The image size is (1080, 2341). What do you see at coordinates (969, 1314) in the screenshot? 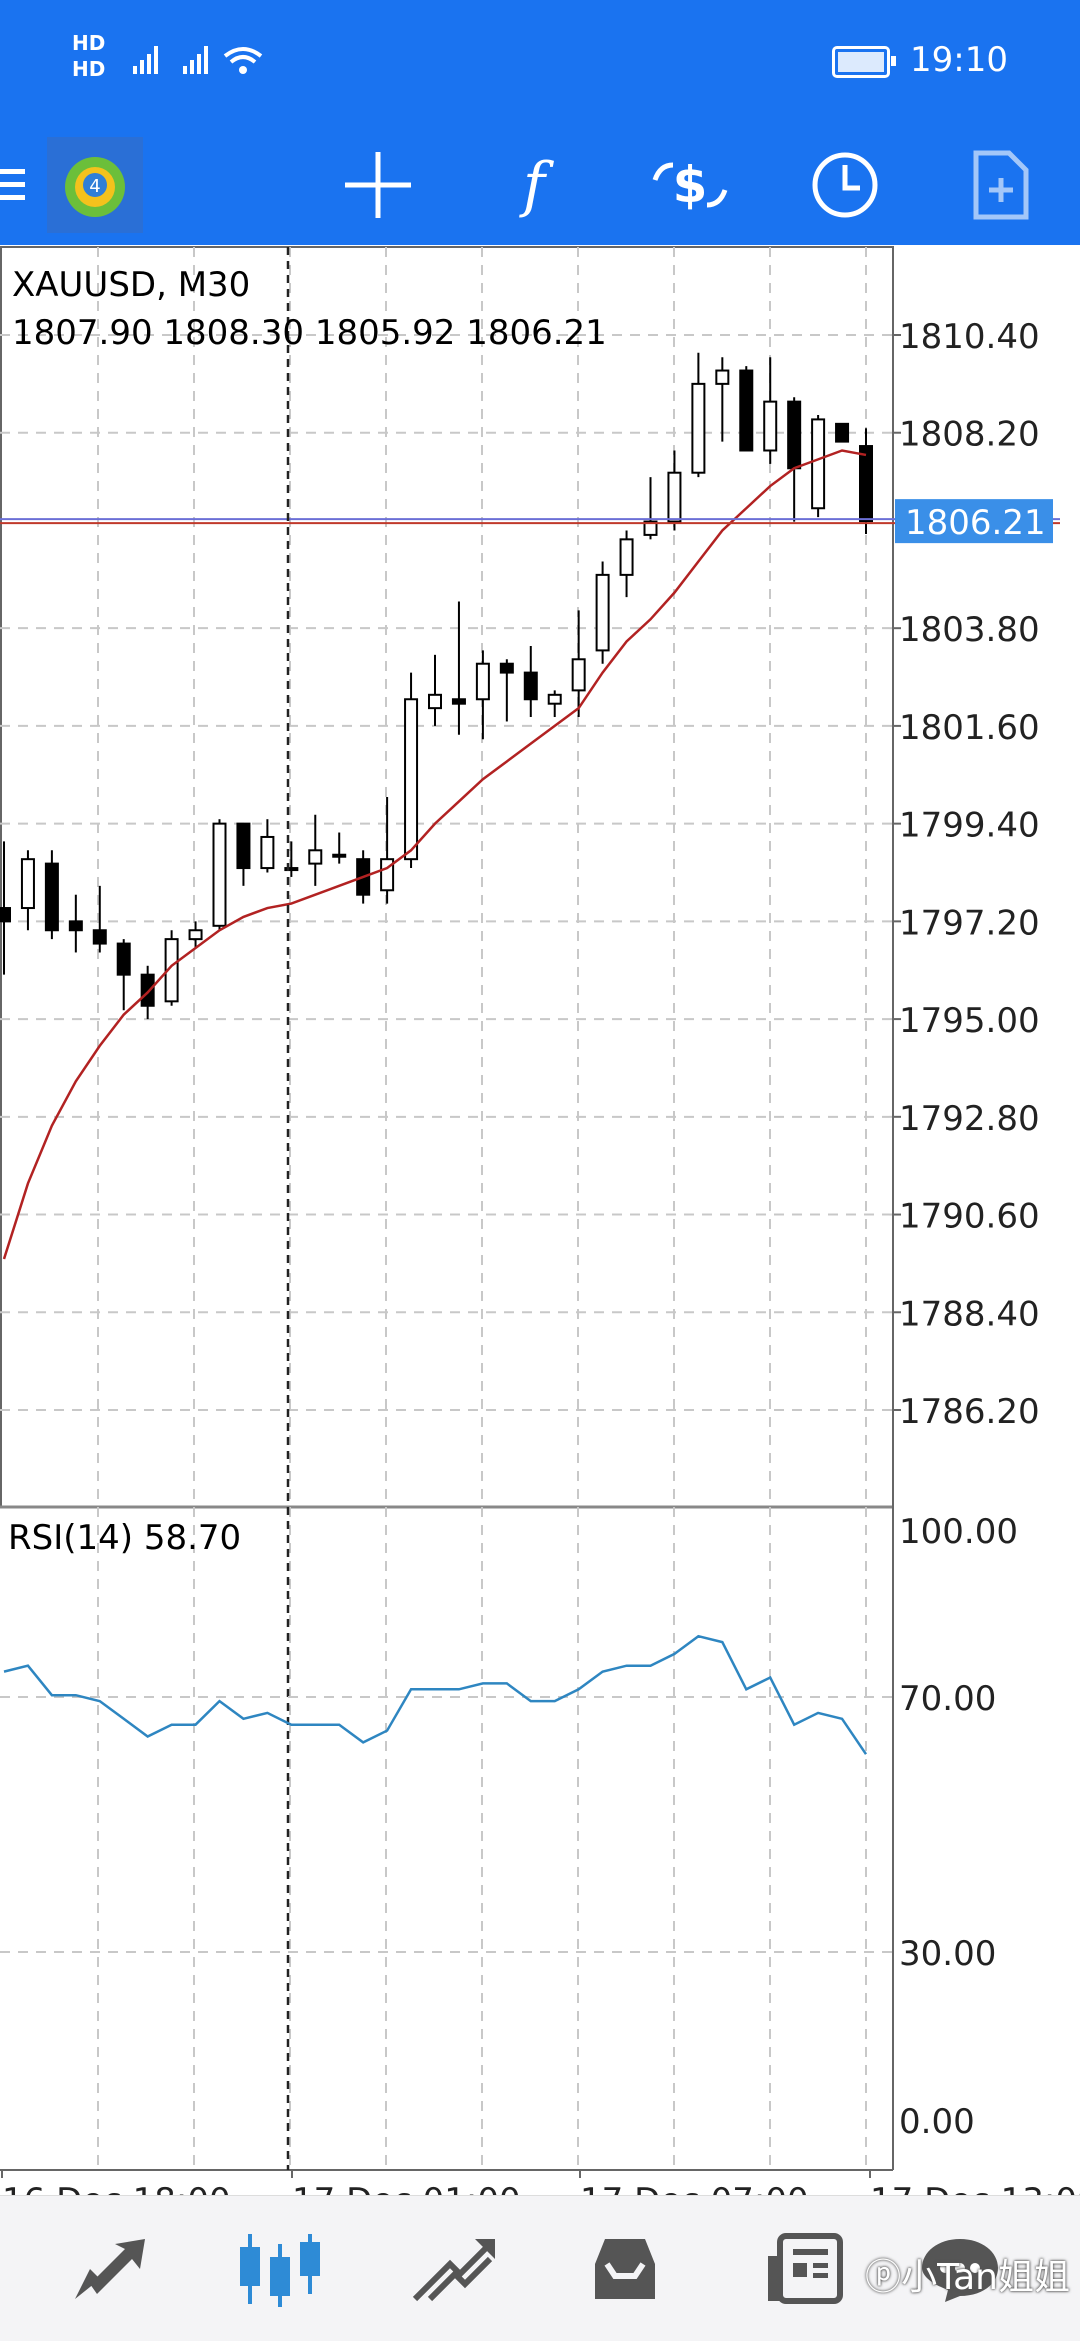
I see `price-axis-label: 1788.40` at bounding box center [969, 1314].